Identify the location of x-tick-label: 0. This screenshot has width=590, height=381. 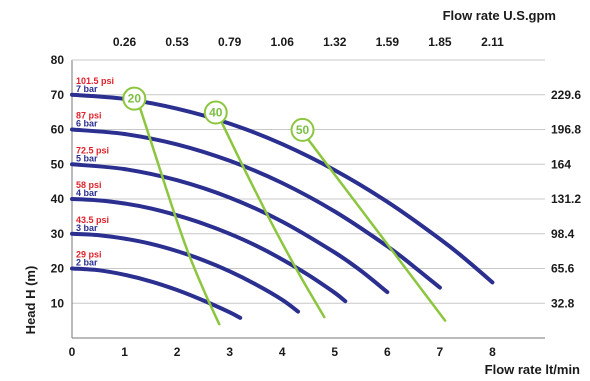
(72, 352).